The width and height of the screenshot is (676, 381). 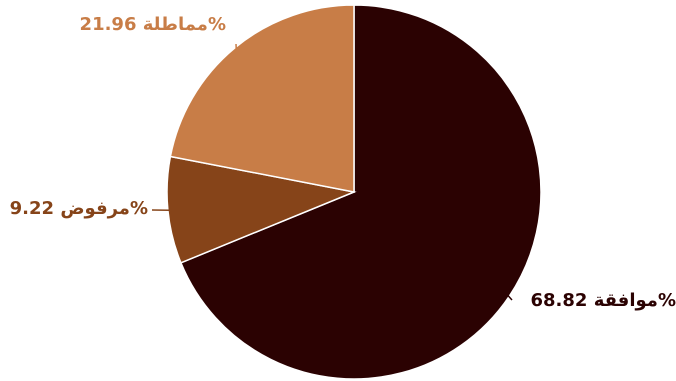 I want to click on slice-label-rejected: مرفوض 9.22%, so click(x=79, y=208).